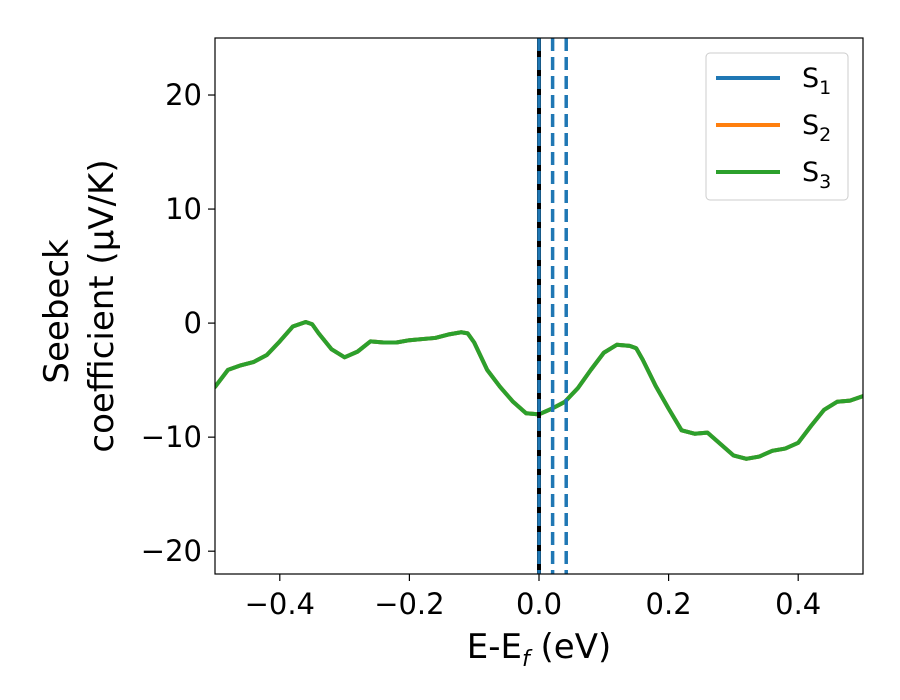  What do you see at coordinates (669, 604) in the screenshot?
I see `x-tick-label: 0.2` at bounding box center [669, 604].